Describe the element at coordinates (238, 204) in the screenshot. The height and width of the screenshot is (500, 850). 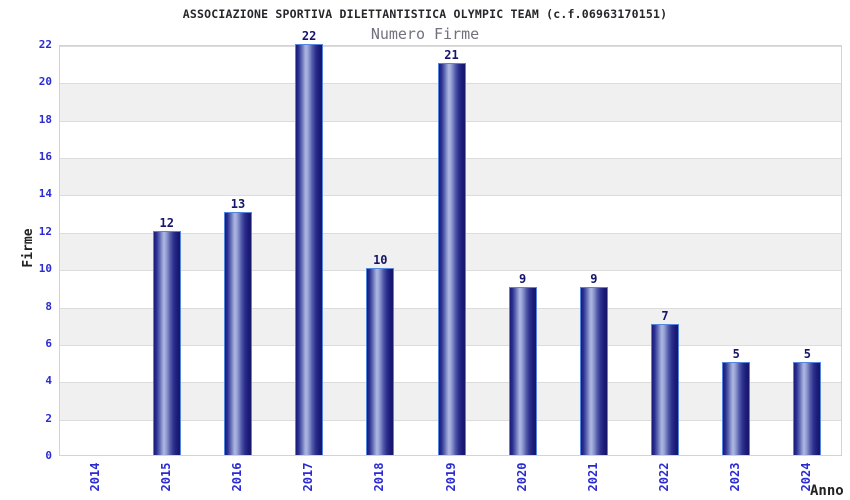
I see `bar-value-label: 13` at that location.